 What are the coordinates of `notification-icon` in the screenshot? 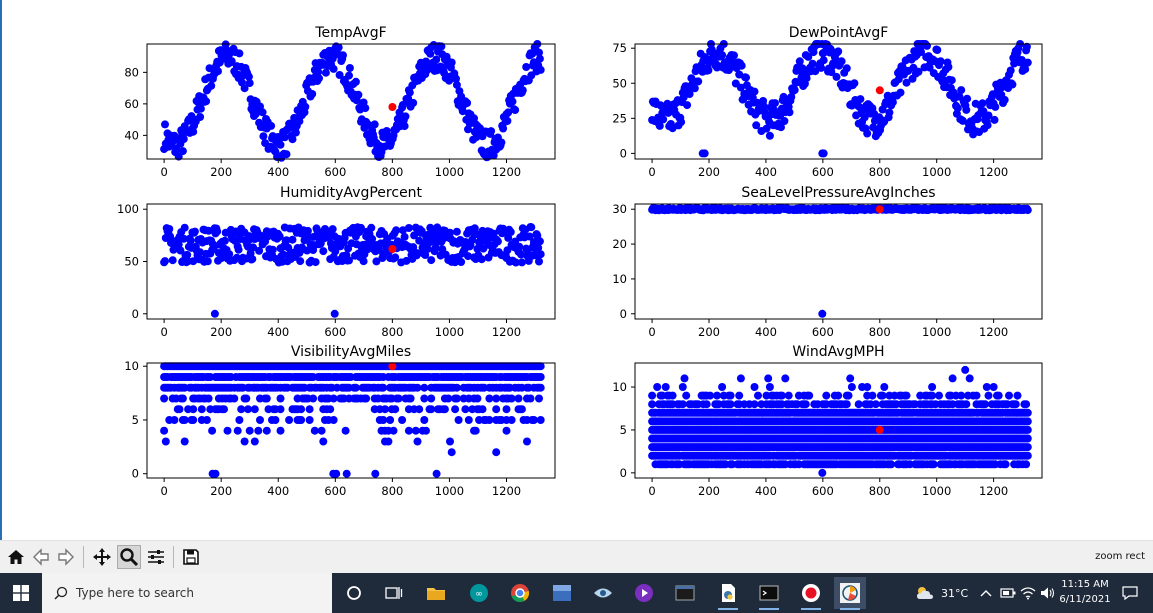 It's located at (1130, 593).